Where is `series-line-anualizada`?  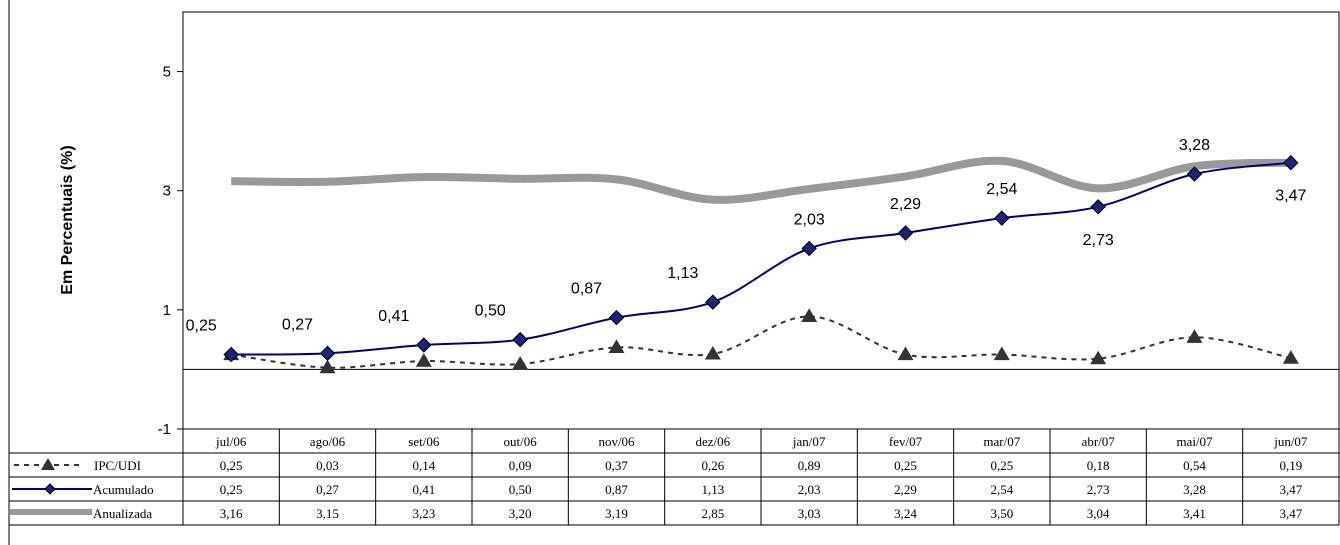
series-line-anualizada is located at coordinates (761, 180).